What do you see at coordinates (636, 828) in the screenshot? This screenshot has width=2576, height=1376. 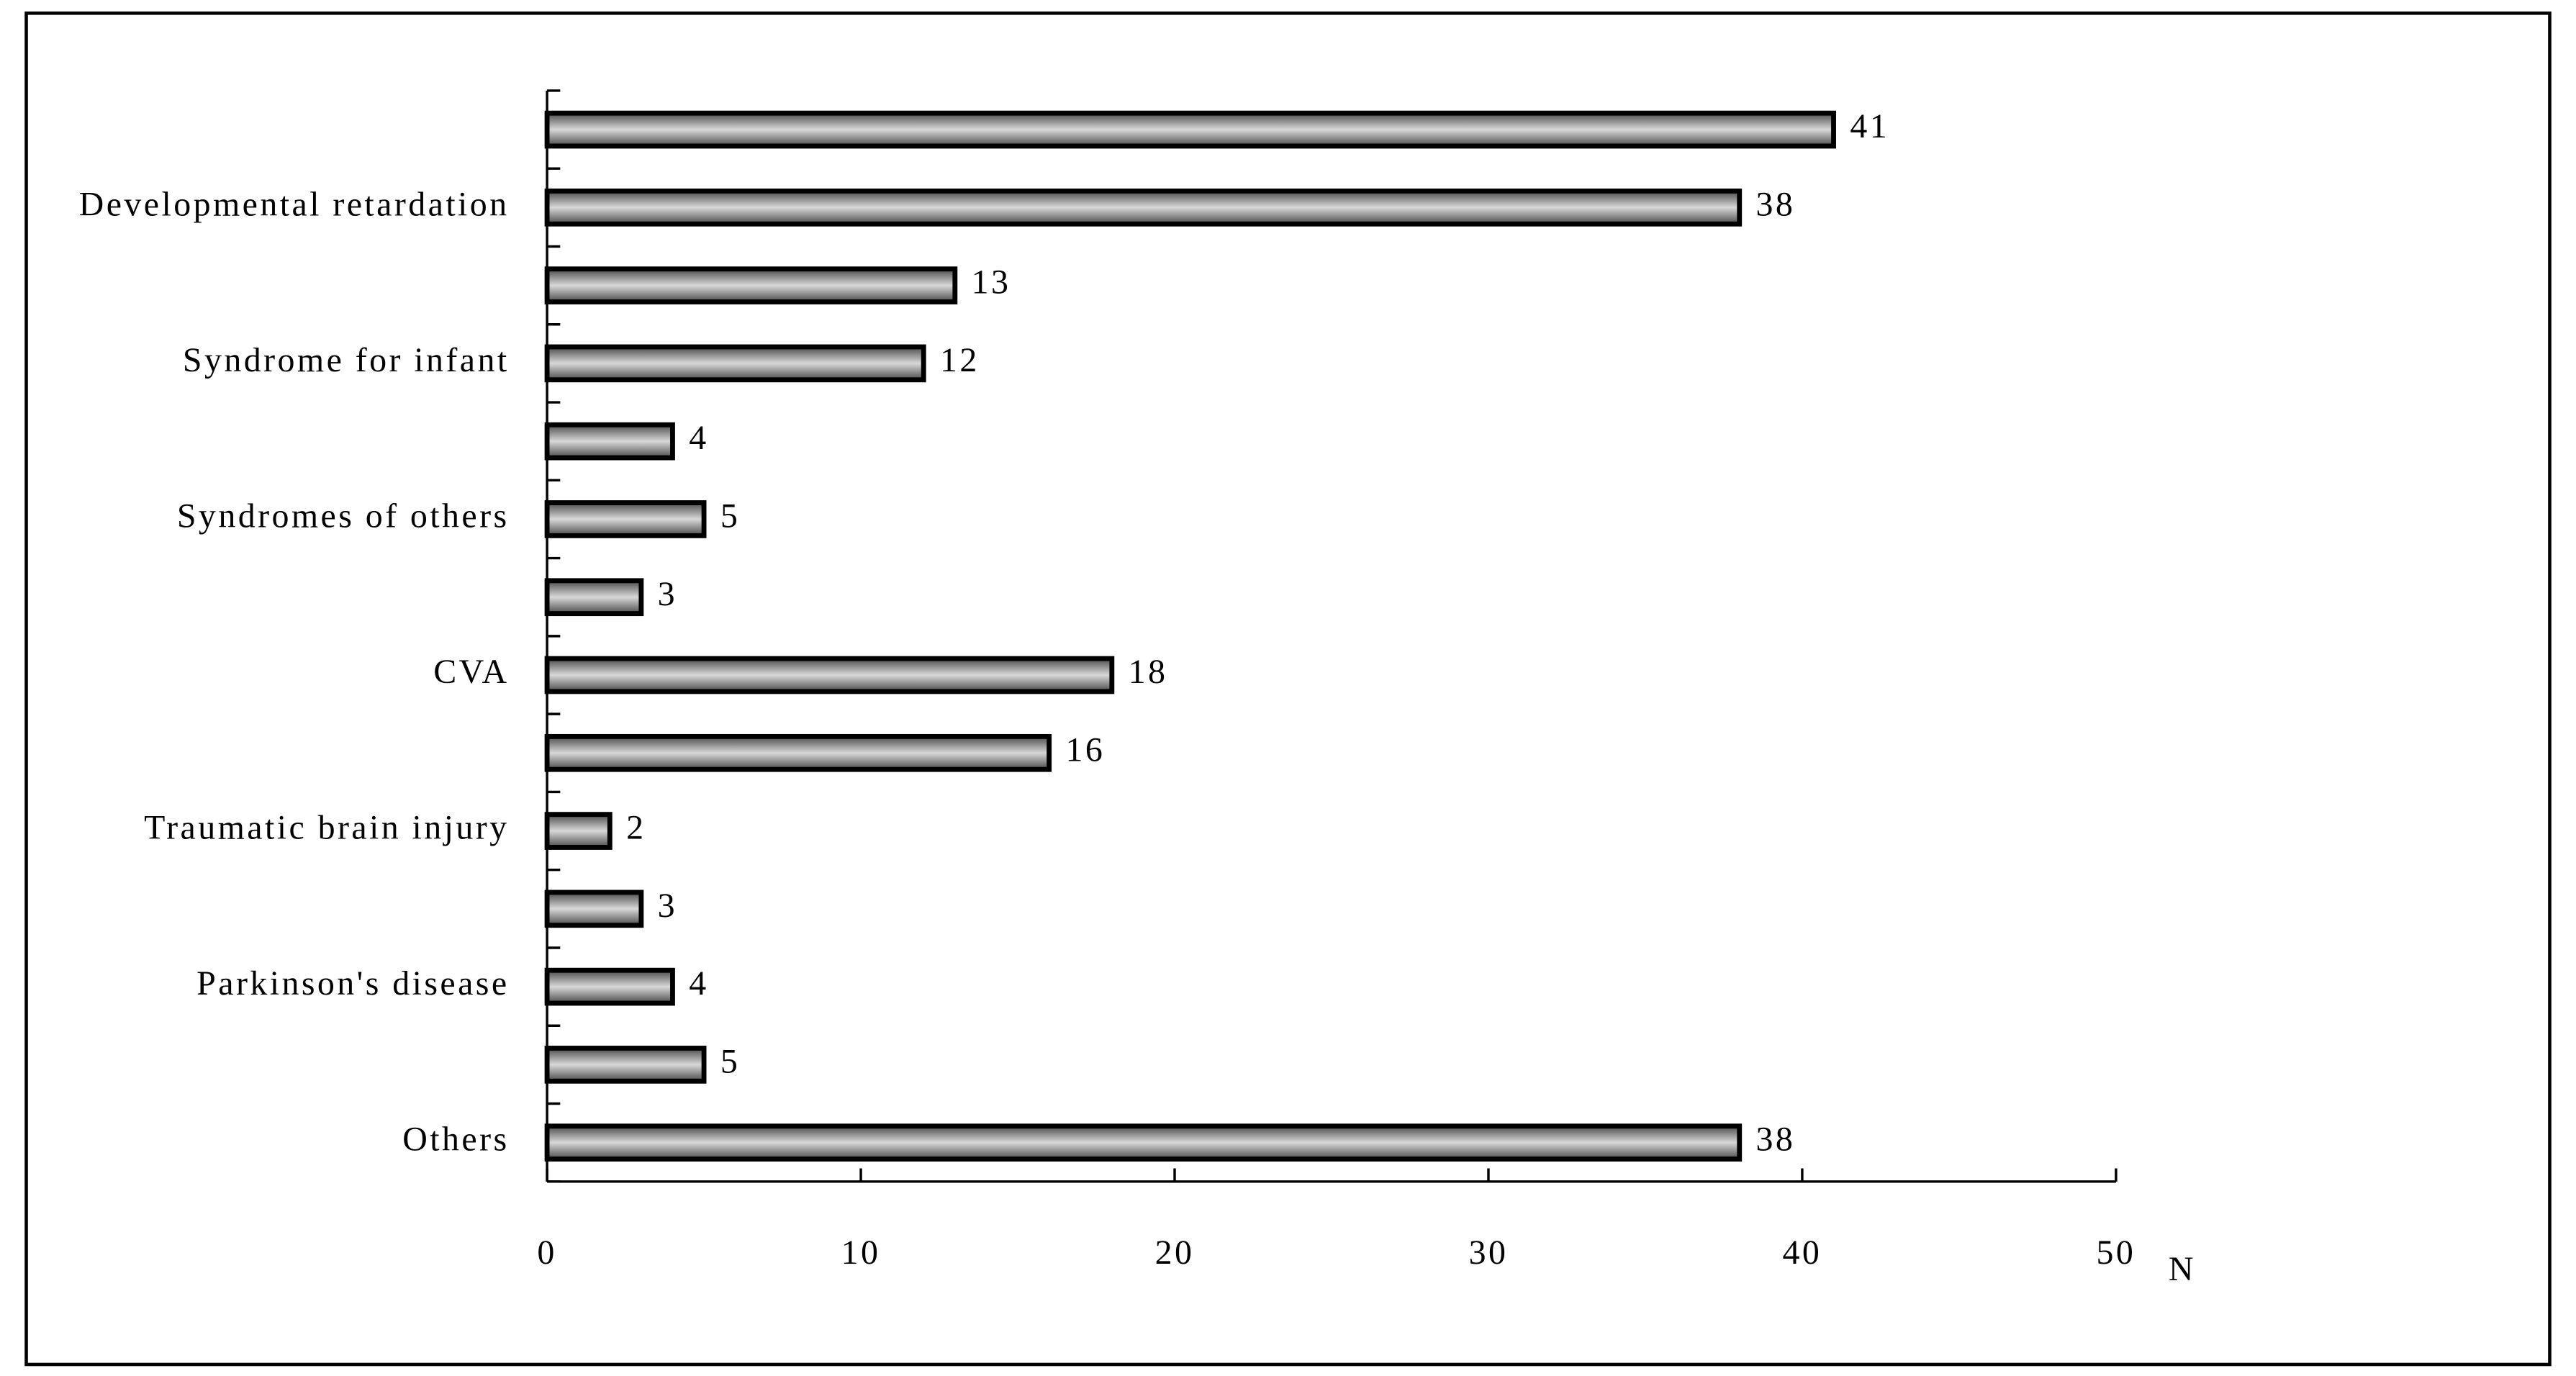 I see `value-label: 2` at bounding box center [636, 828].